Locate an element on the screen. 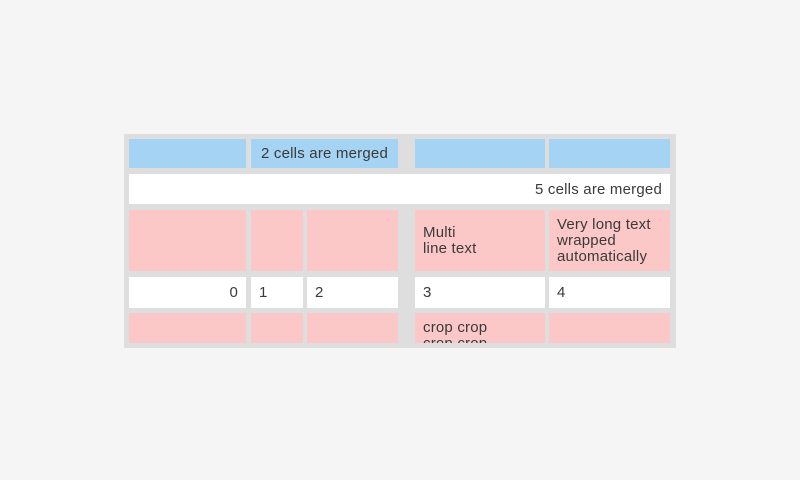  number-cell-1: 1 is located at coordinates (277, 292).